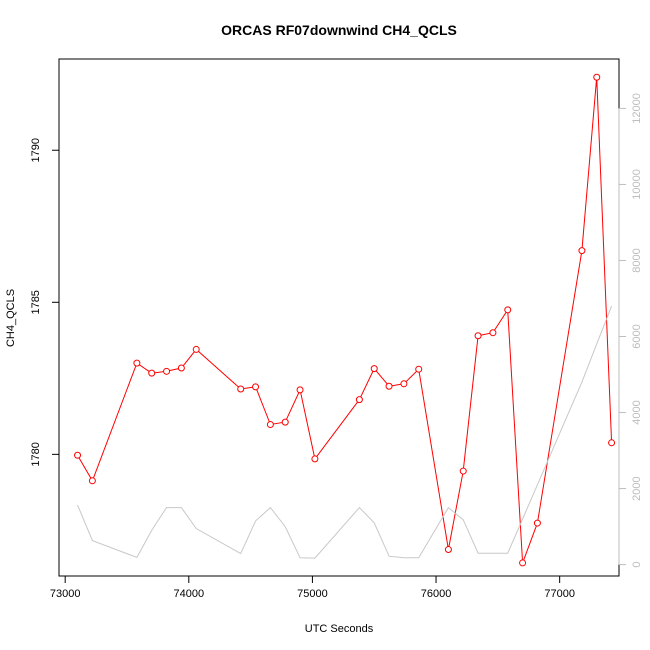  What do you see at coordinates (339, 629) in the screenshot?
I see `x-axis-label: UTC Seconds` at bounding box center [339, 629].